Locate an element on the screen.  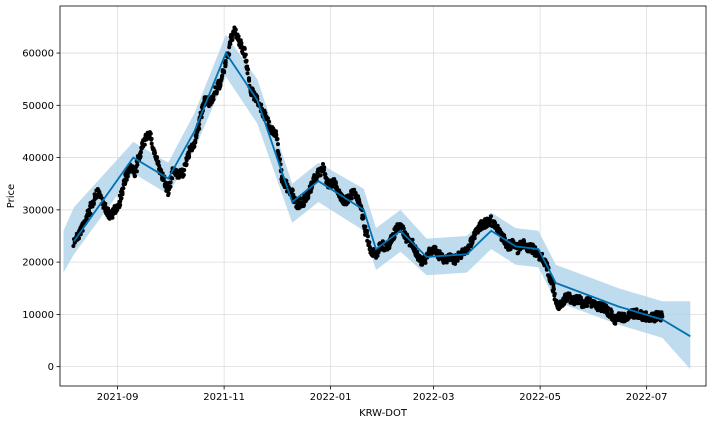
x-axis-title: KRW-DOT is located at coordinates (383, 413).